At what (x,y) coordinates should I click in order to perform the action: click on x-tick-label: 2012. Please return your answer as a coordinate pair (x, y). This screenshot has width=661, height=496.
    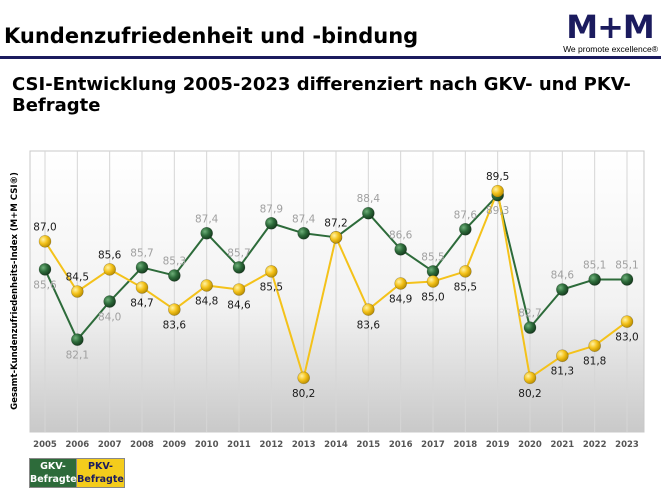
    Looking at the image, I should click on (271, 445).